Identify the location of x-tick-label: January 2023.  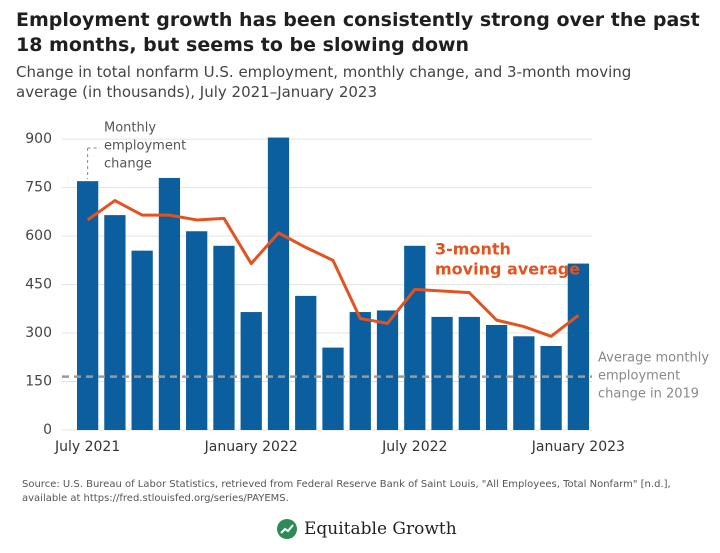
(578, 447).